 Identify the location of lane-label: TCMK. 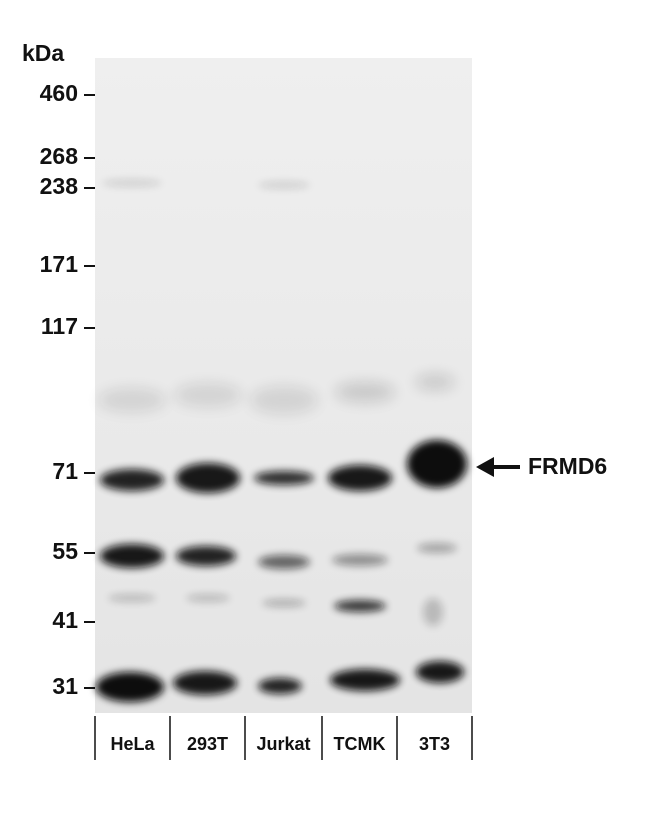
(360, 744).